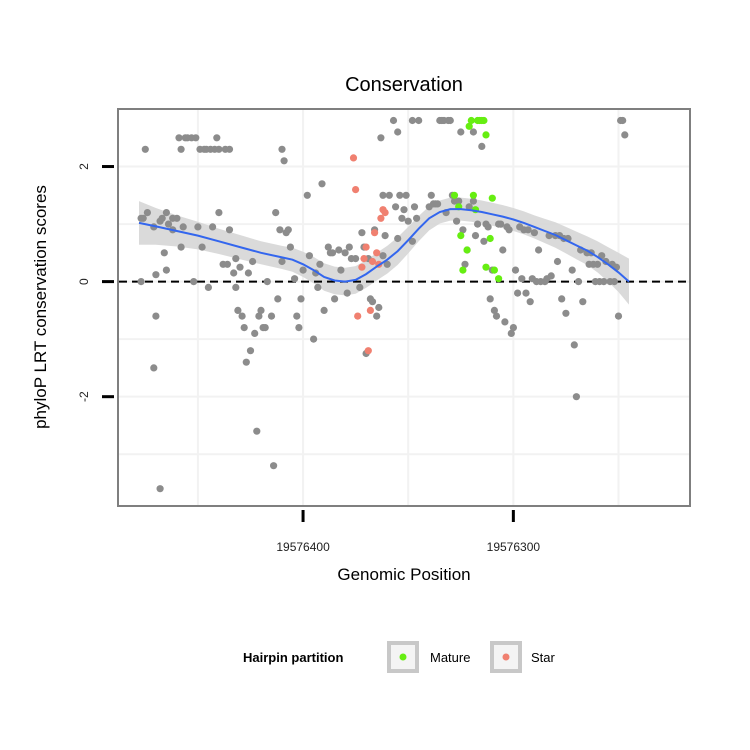  I want to click on y-axis: -2 0 2, so click(95, 282).